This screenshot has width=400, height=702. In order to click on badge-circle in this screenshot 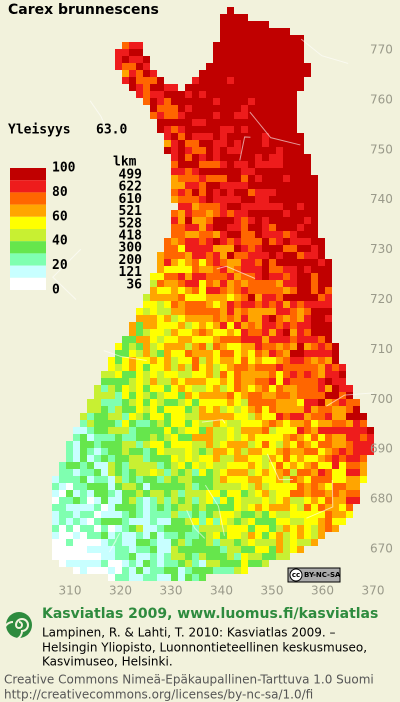, I will do `click(296, 575)`.